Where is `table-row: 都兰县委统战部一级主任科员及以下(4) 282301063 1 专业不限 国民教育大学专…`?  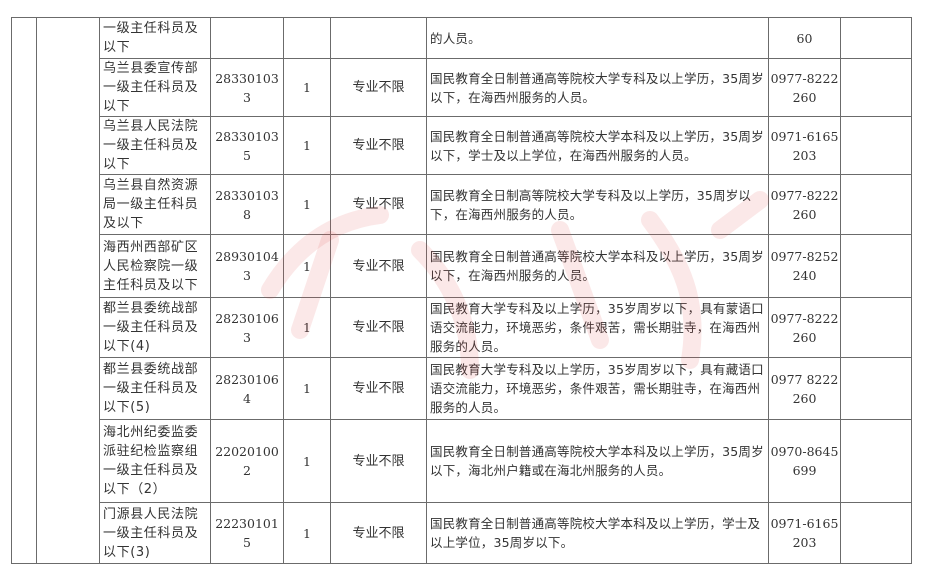
table-row: 都兰县委统战部一级主任科员及以下(4) 282301063 1 专业不限 国民教育大学专… is located at coordinates (462, 327).